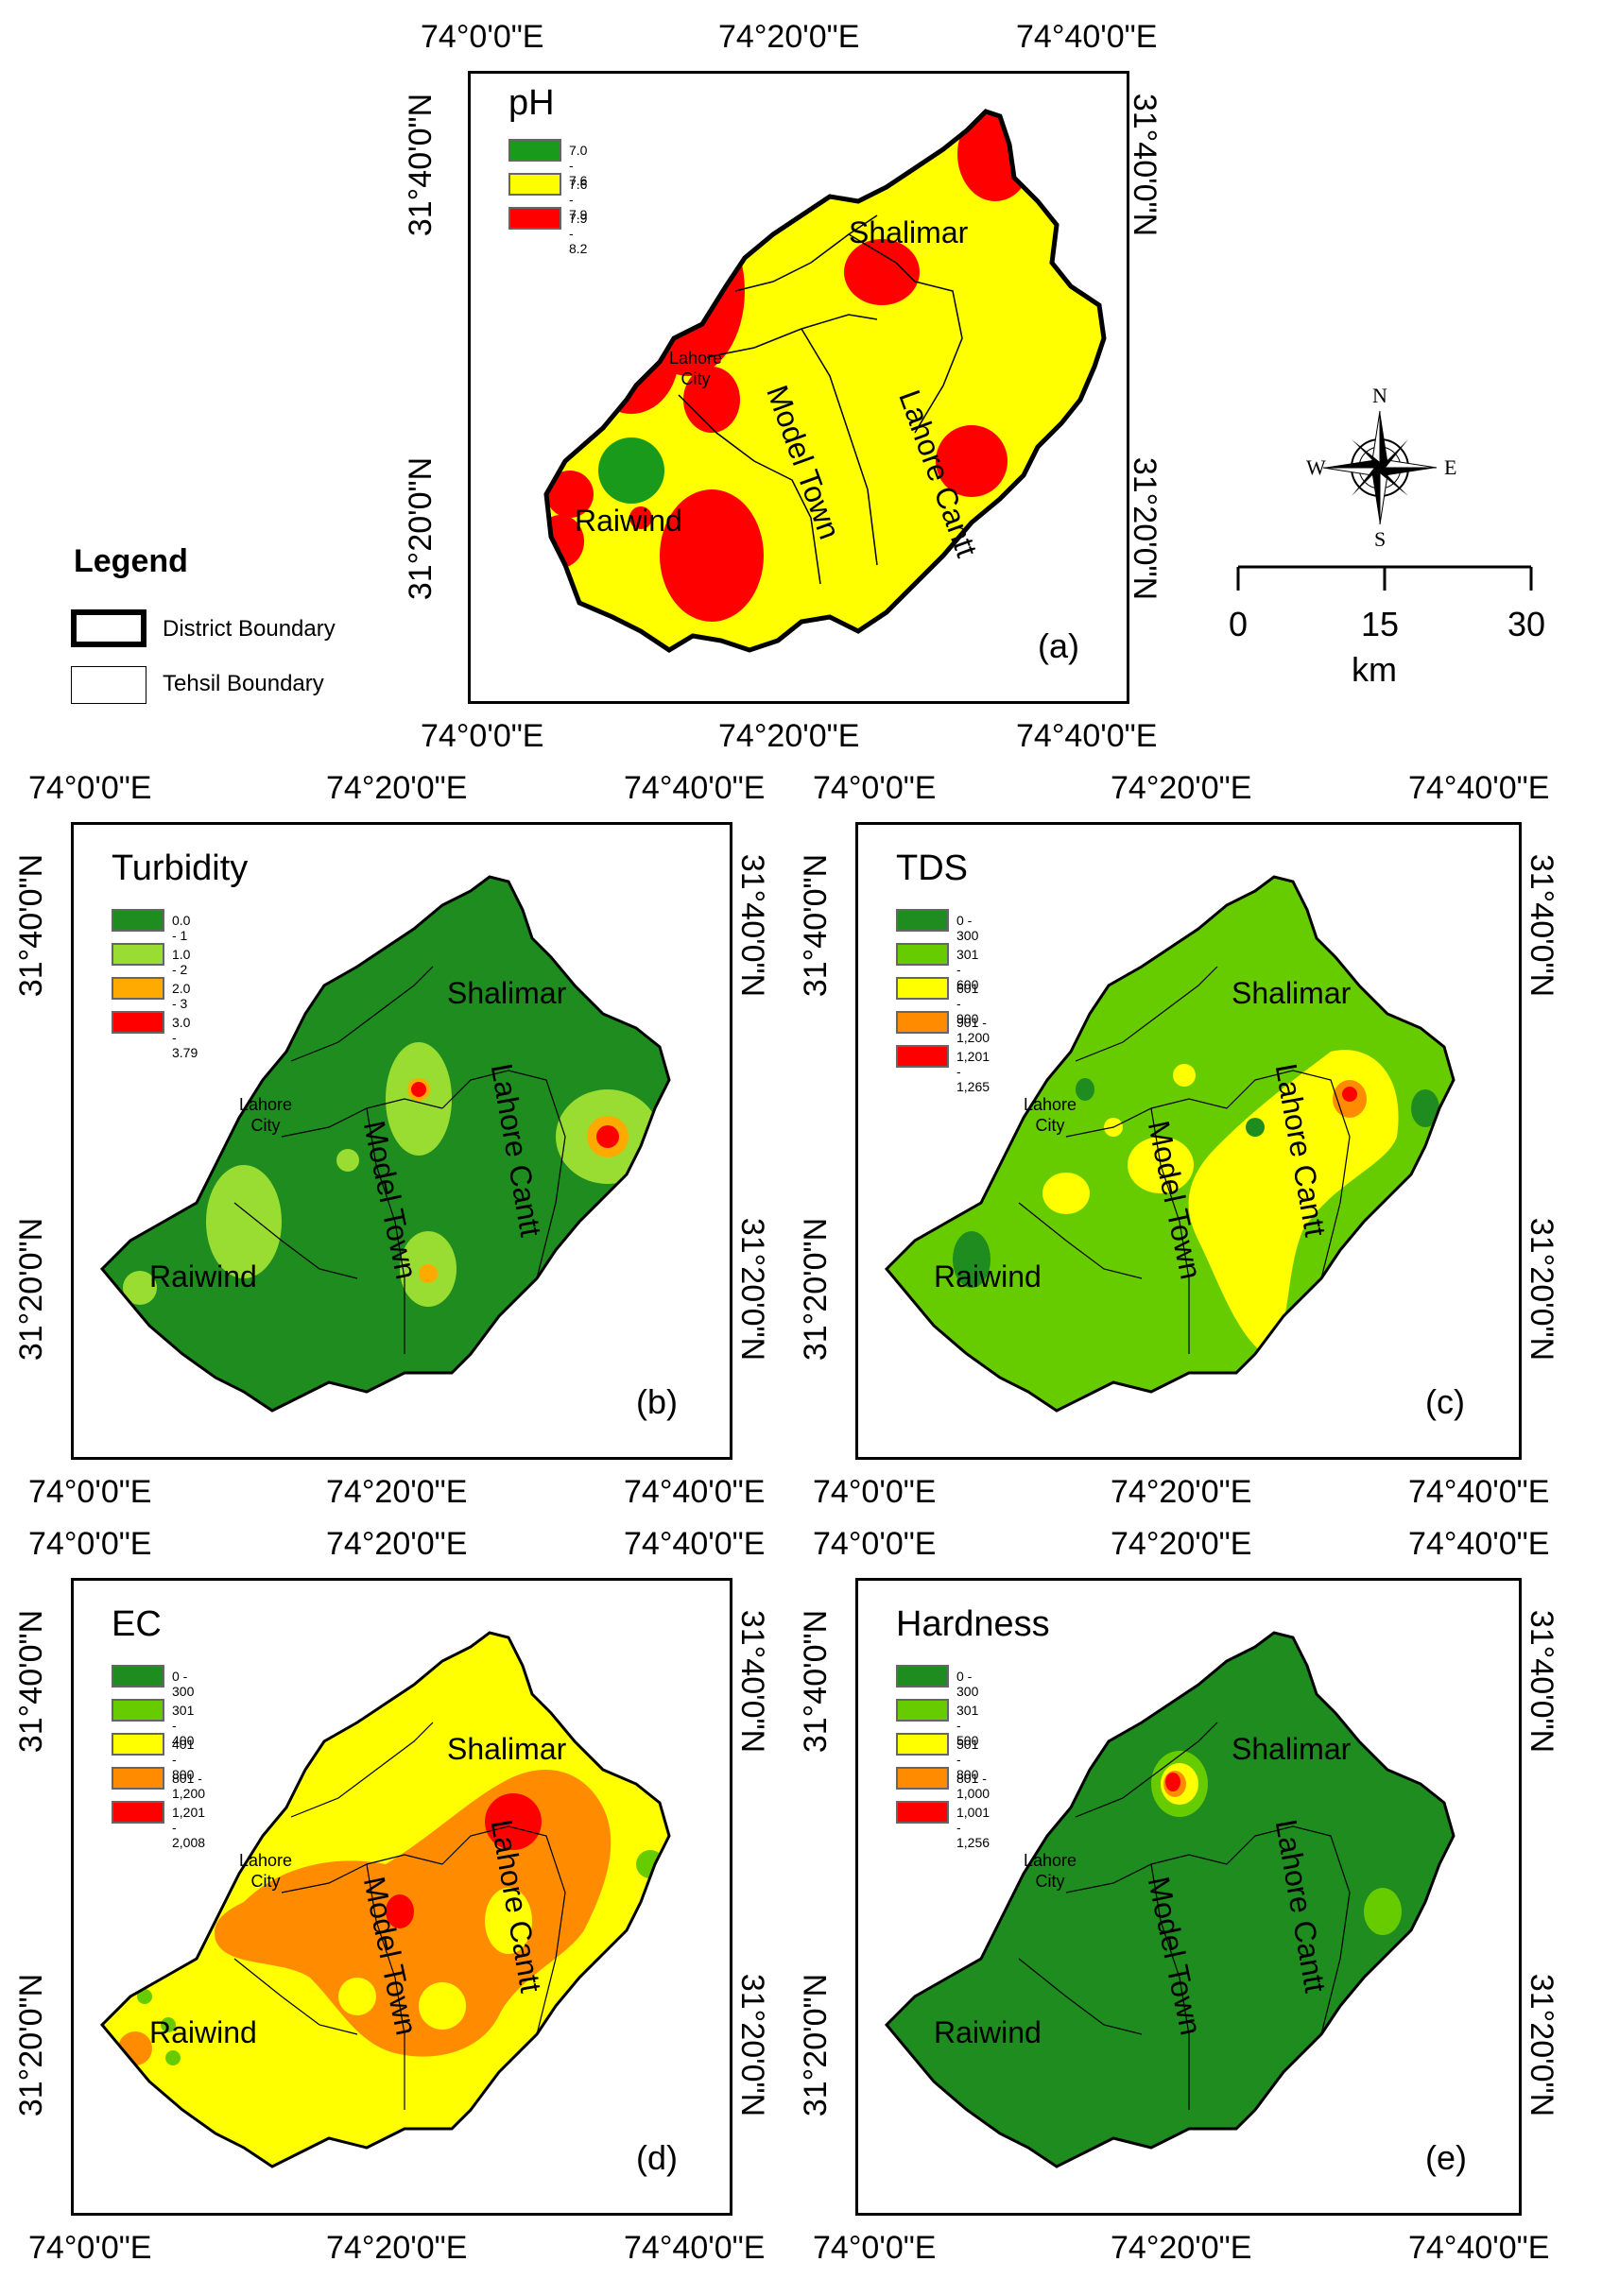 The width and height of the screenshot is (1602, 2296). What do you see at coordinates (973, 1030) in the screenshot?
I see `legend-label: 901 - 1,200` at bounding box center [973, 1030].